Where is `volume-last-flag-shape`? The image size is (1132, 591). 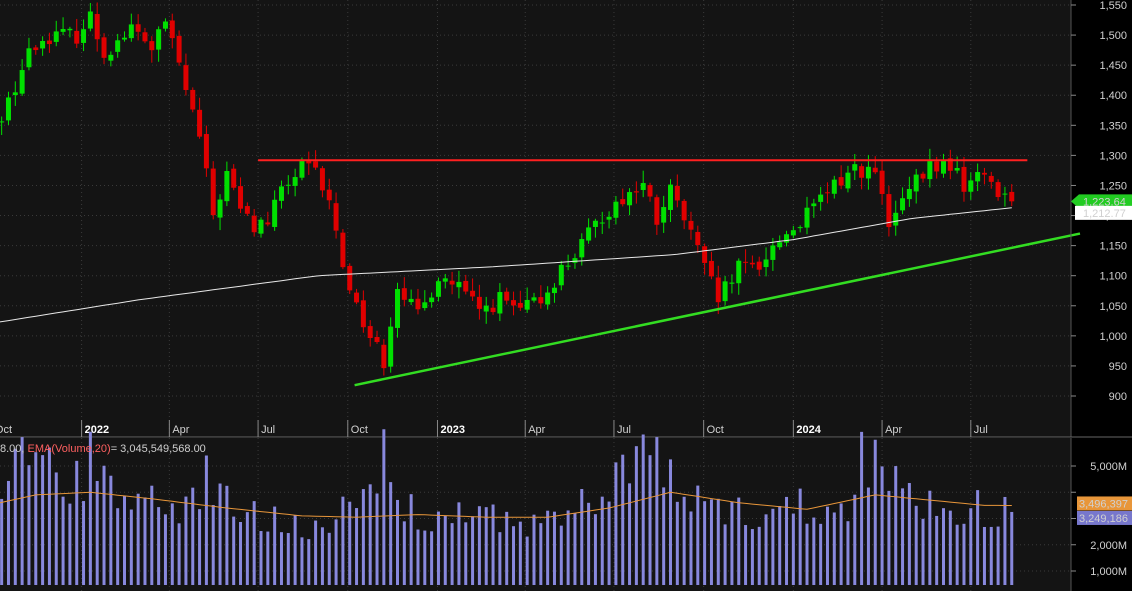 volume-last-flag-shape is located at coordinates (1104, 517).